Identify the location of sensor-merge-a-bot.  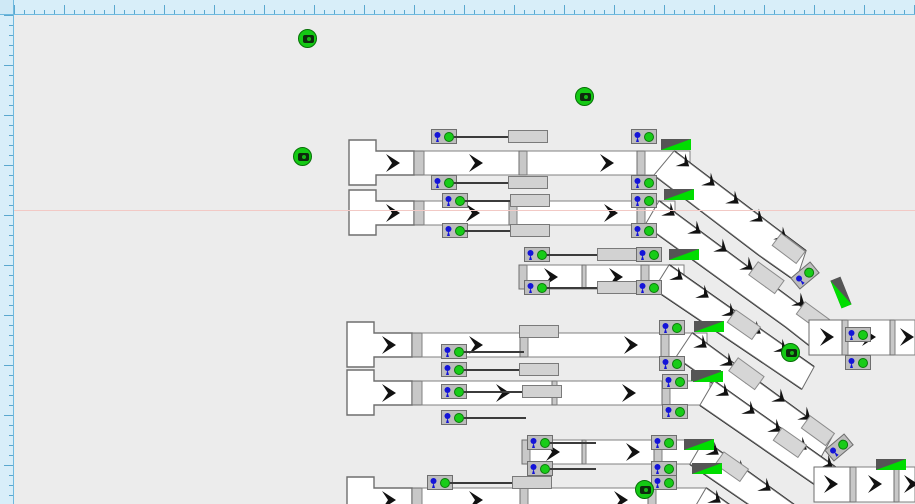
(858, 362).